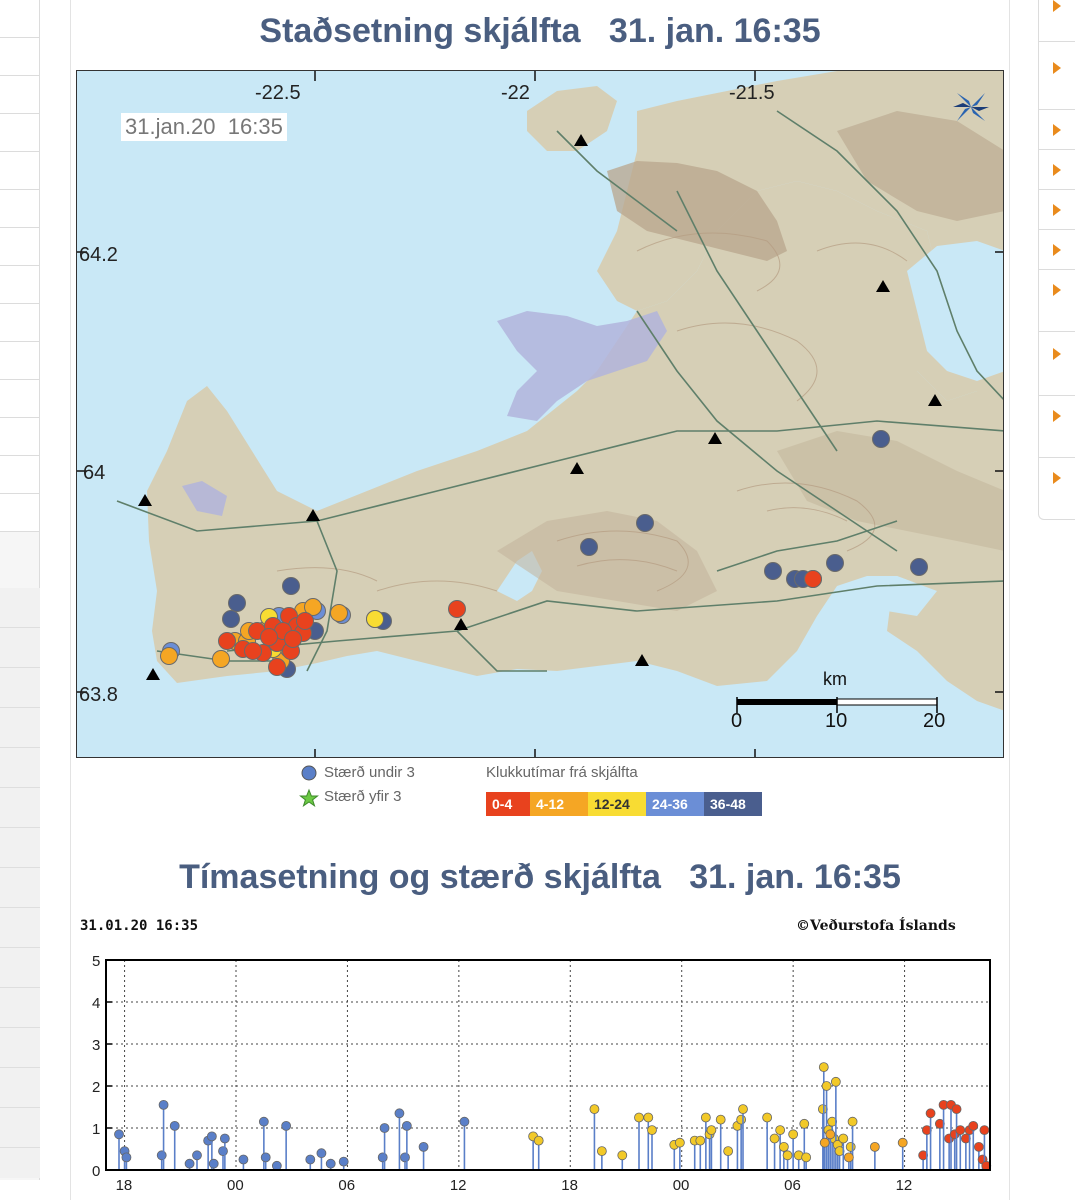 The height and width of the screenshot is (1200, 1075). I want to click on lava-field-west, so click(204, 498).